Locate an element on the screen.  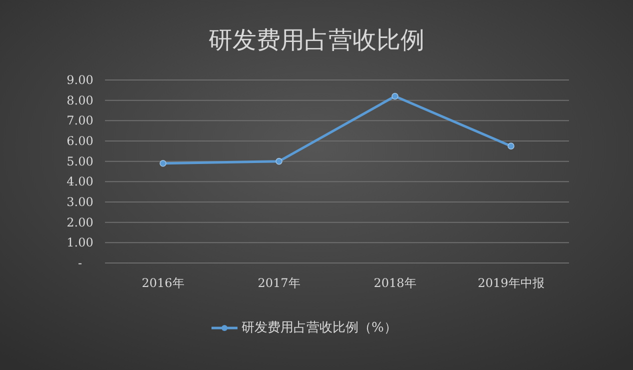
x-tick-label: 2018年 is located at coordinates (395, 283).